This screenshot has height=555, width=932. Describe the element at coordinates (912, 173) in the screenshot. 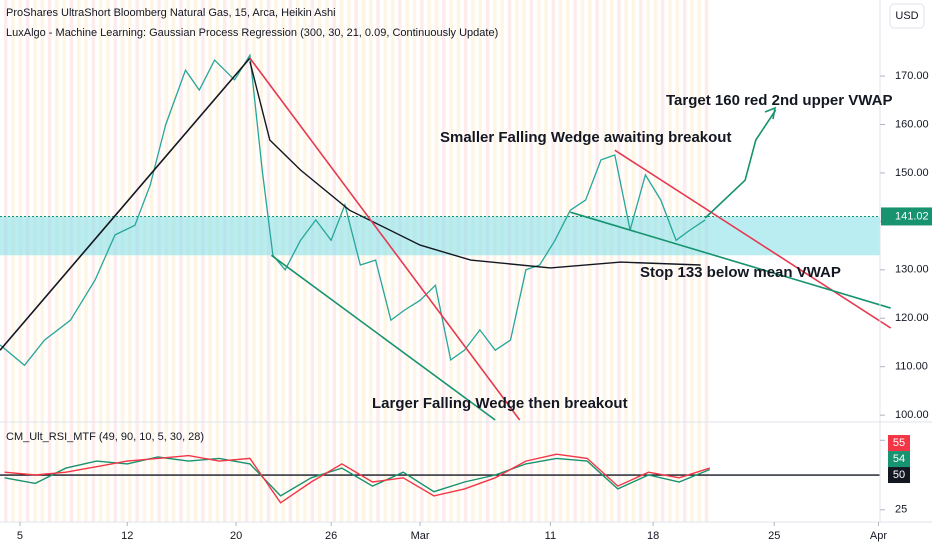

I see `y-tick-label: 150.00` at that location.